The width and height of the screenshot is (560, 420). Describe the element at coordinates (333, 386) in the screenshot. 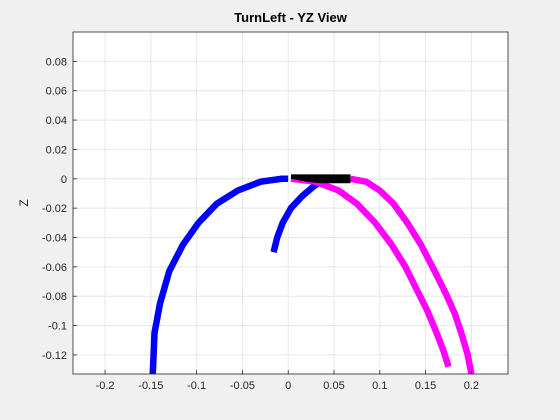

I see `x-tick-label: 0.05` at that location.